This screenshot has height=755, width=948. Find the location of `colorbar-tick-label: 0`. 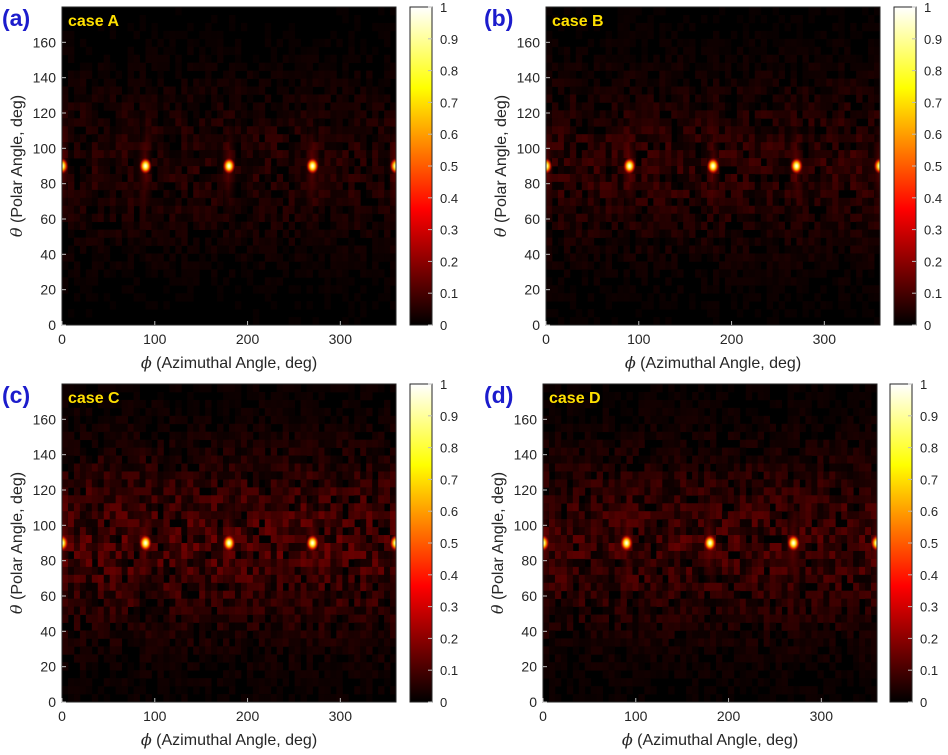

colorbar-tick-label: 0 is located at coordinates (443, 325).